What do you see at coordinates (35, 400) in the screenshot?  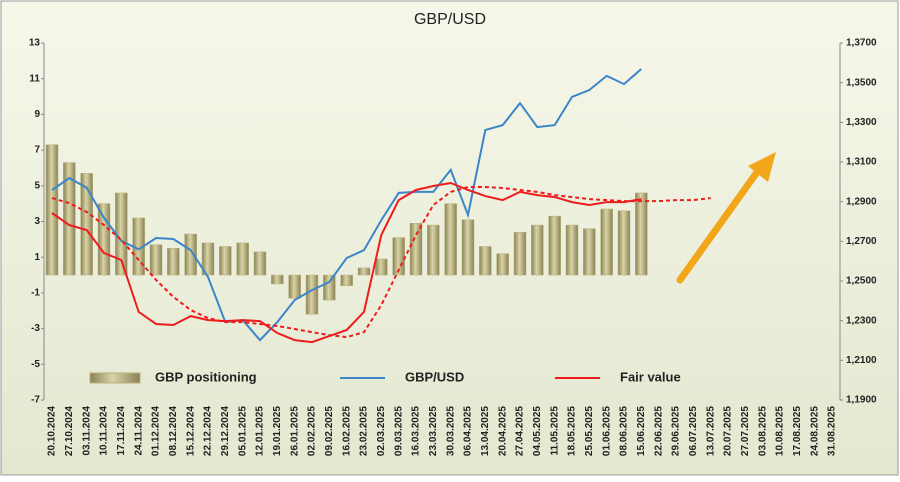 I see `y-tick-label: -7` at bounding box center [35, 400].